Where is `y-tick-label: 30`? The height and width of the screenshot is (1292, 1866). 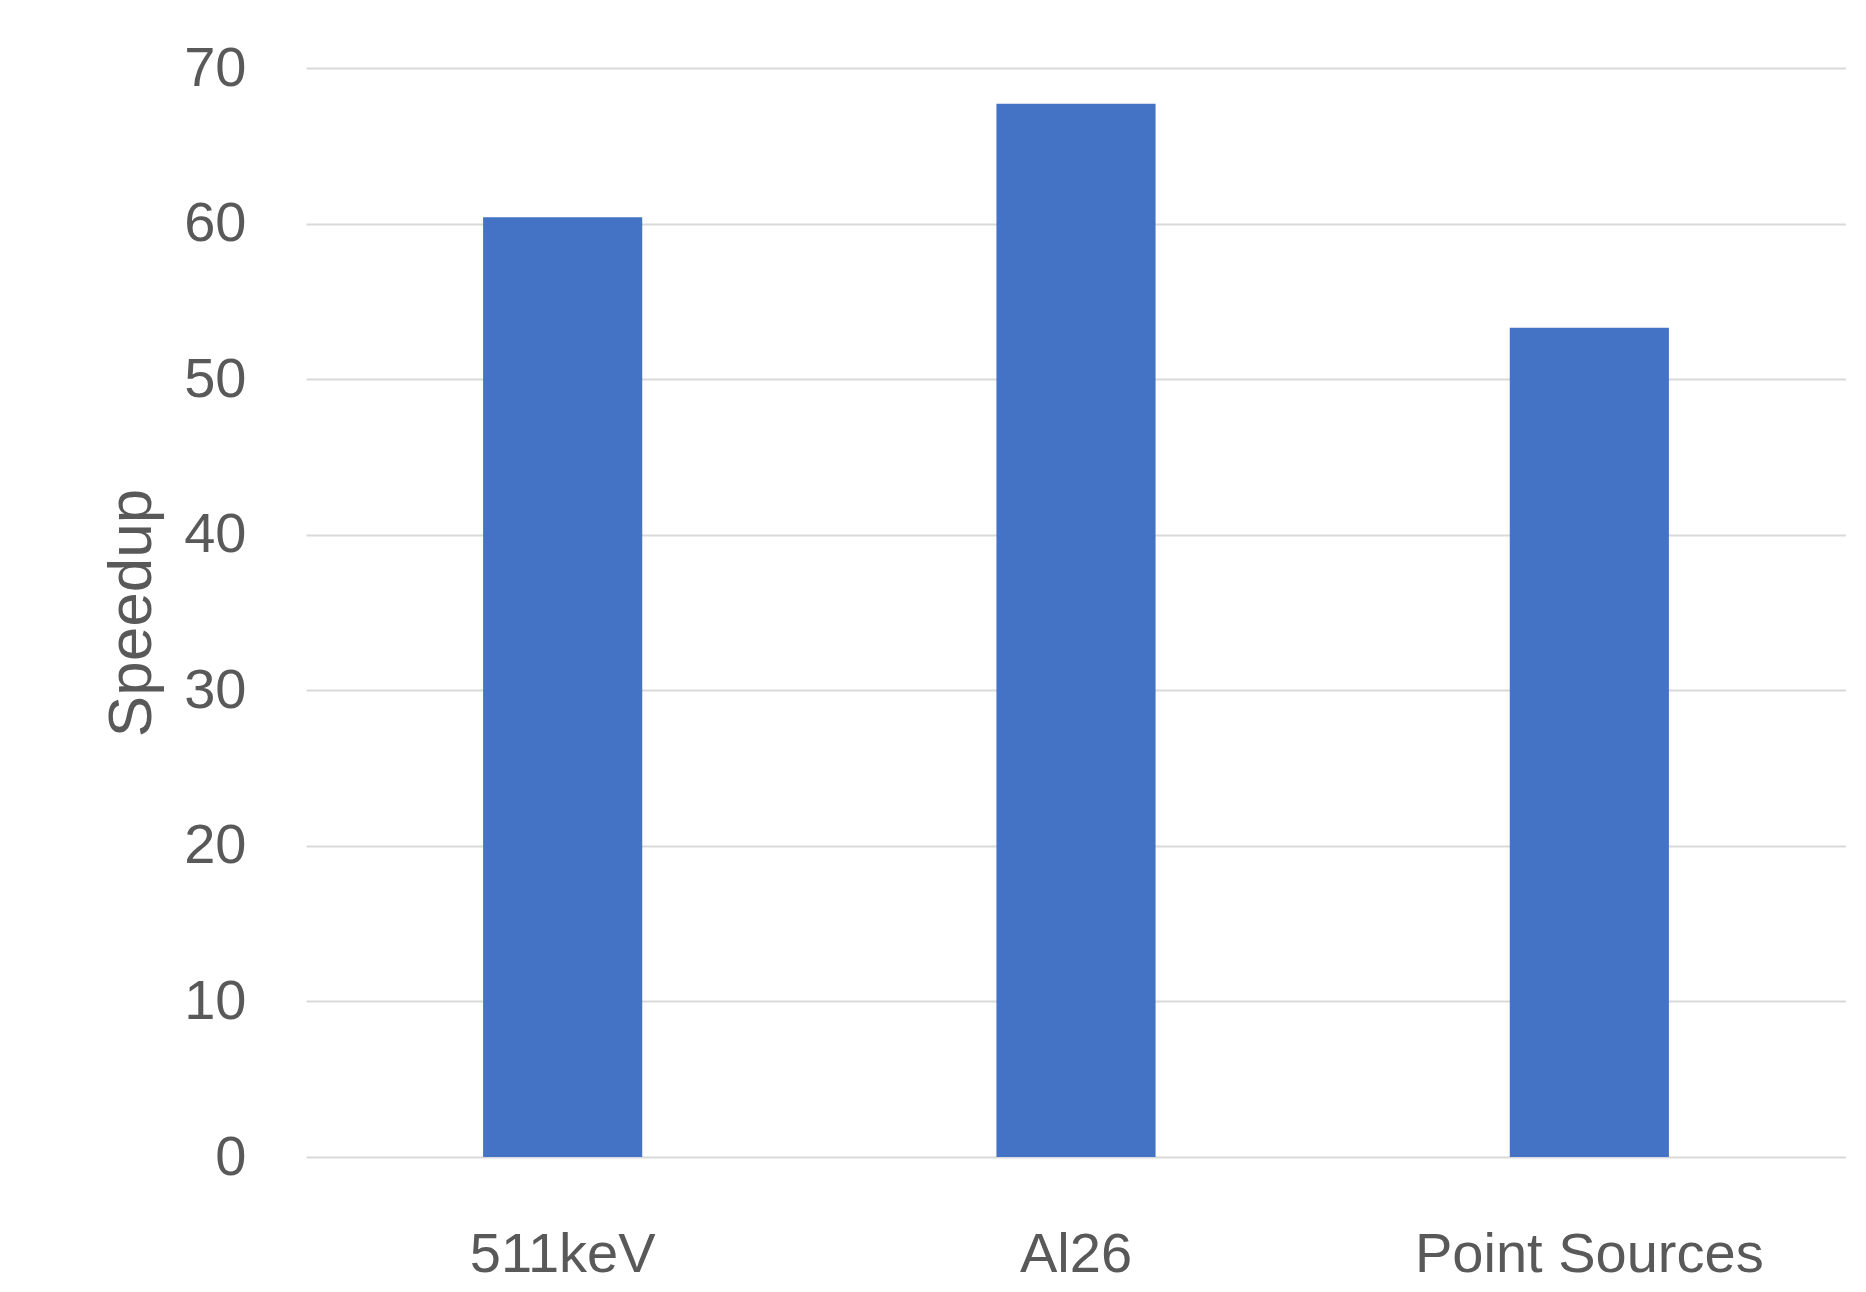 y-tick-label: 30 is located at coordinates (215, 688).